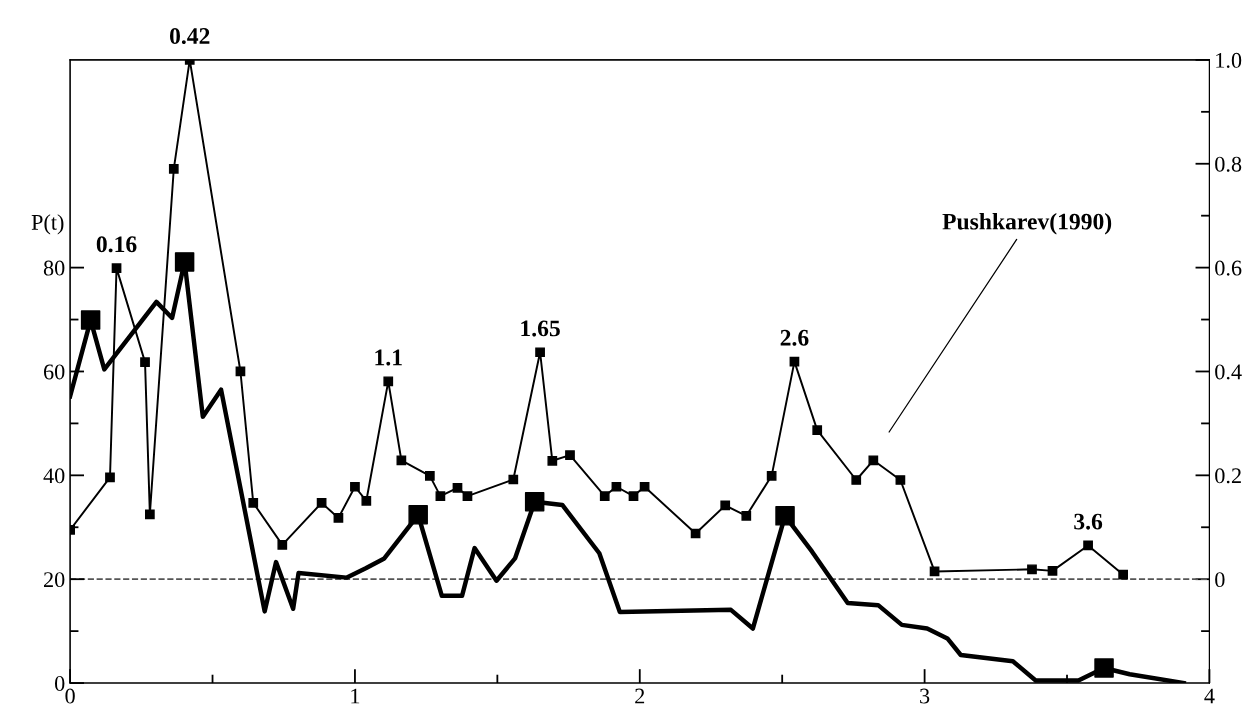 This screenshot has width=1252, height=713. Describe the element at coordinates (59, 683) in the screenshot. I see `y-tick-label: 0` at that location.